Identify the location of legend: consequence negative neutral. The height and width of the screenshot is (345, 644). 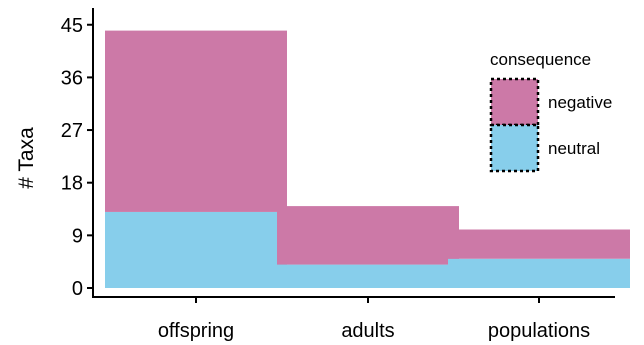
(550, 111).